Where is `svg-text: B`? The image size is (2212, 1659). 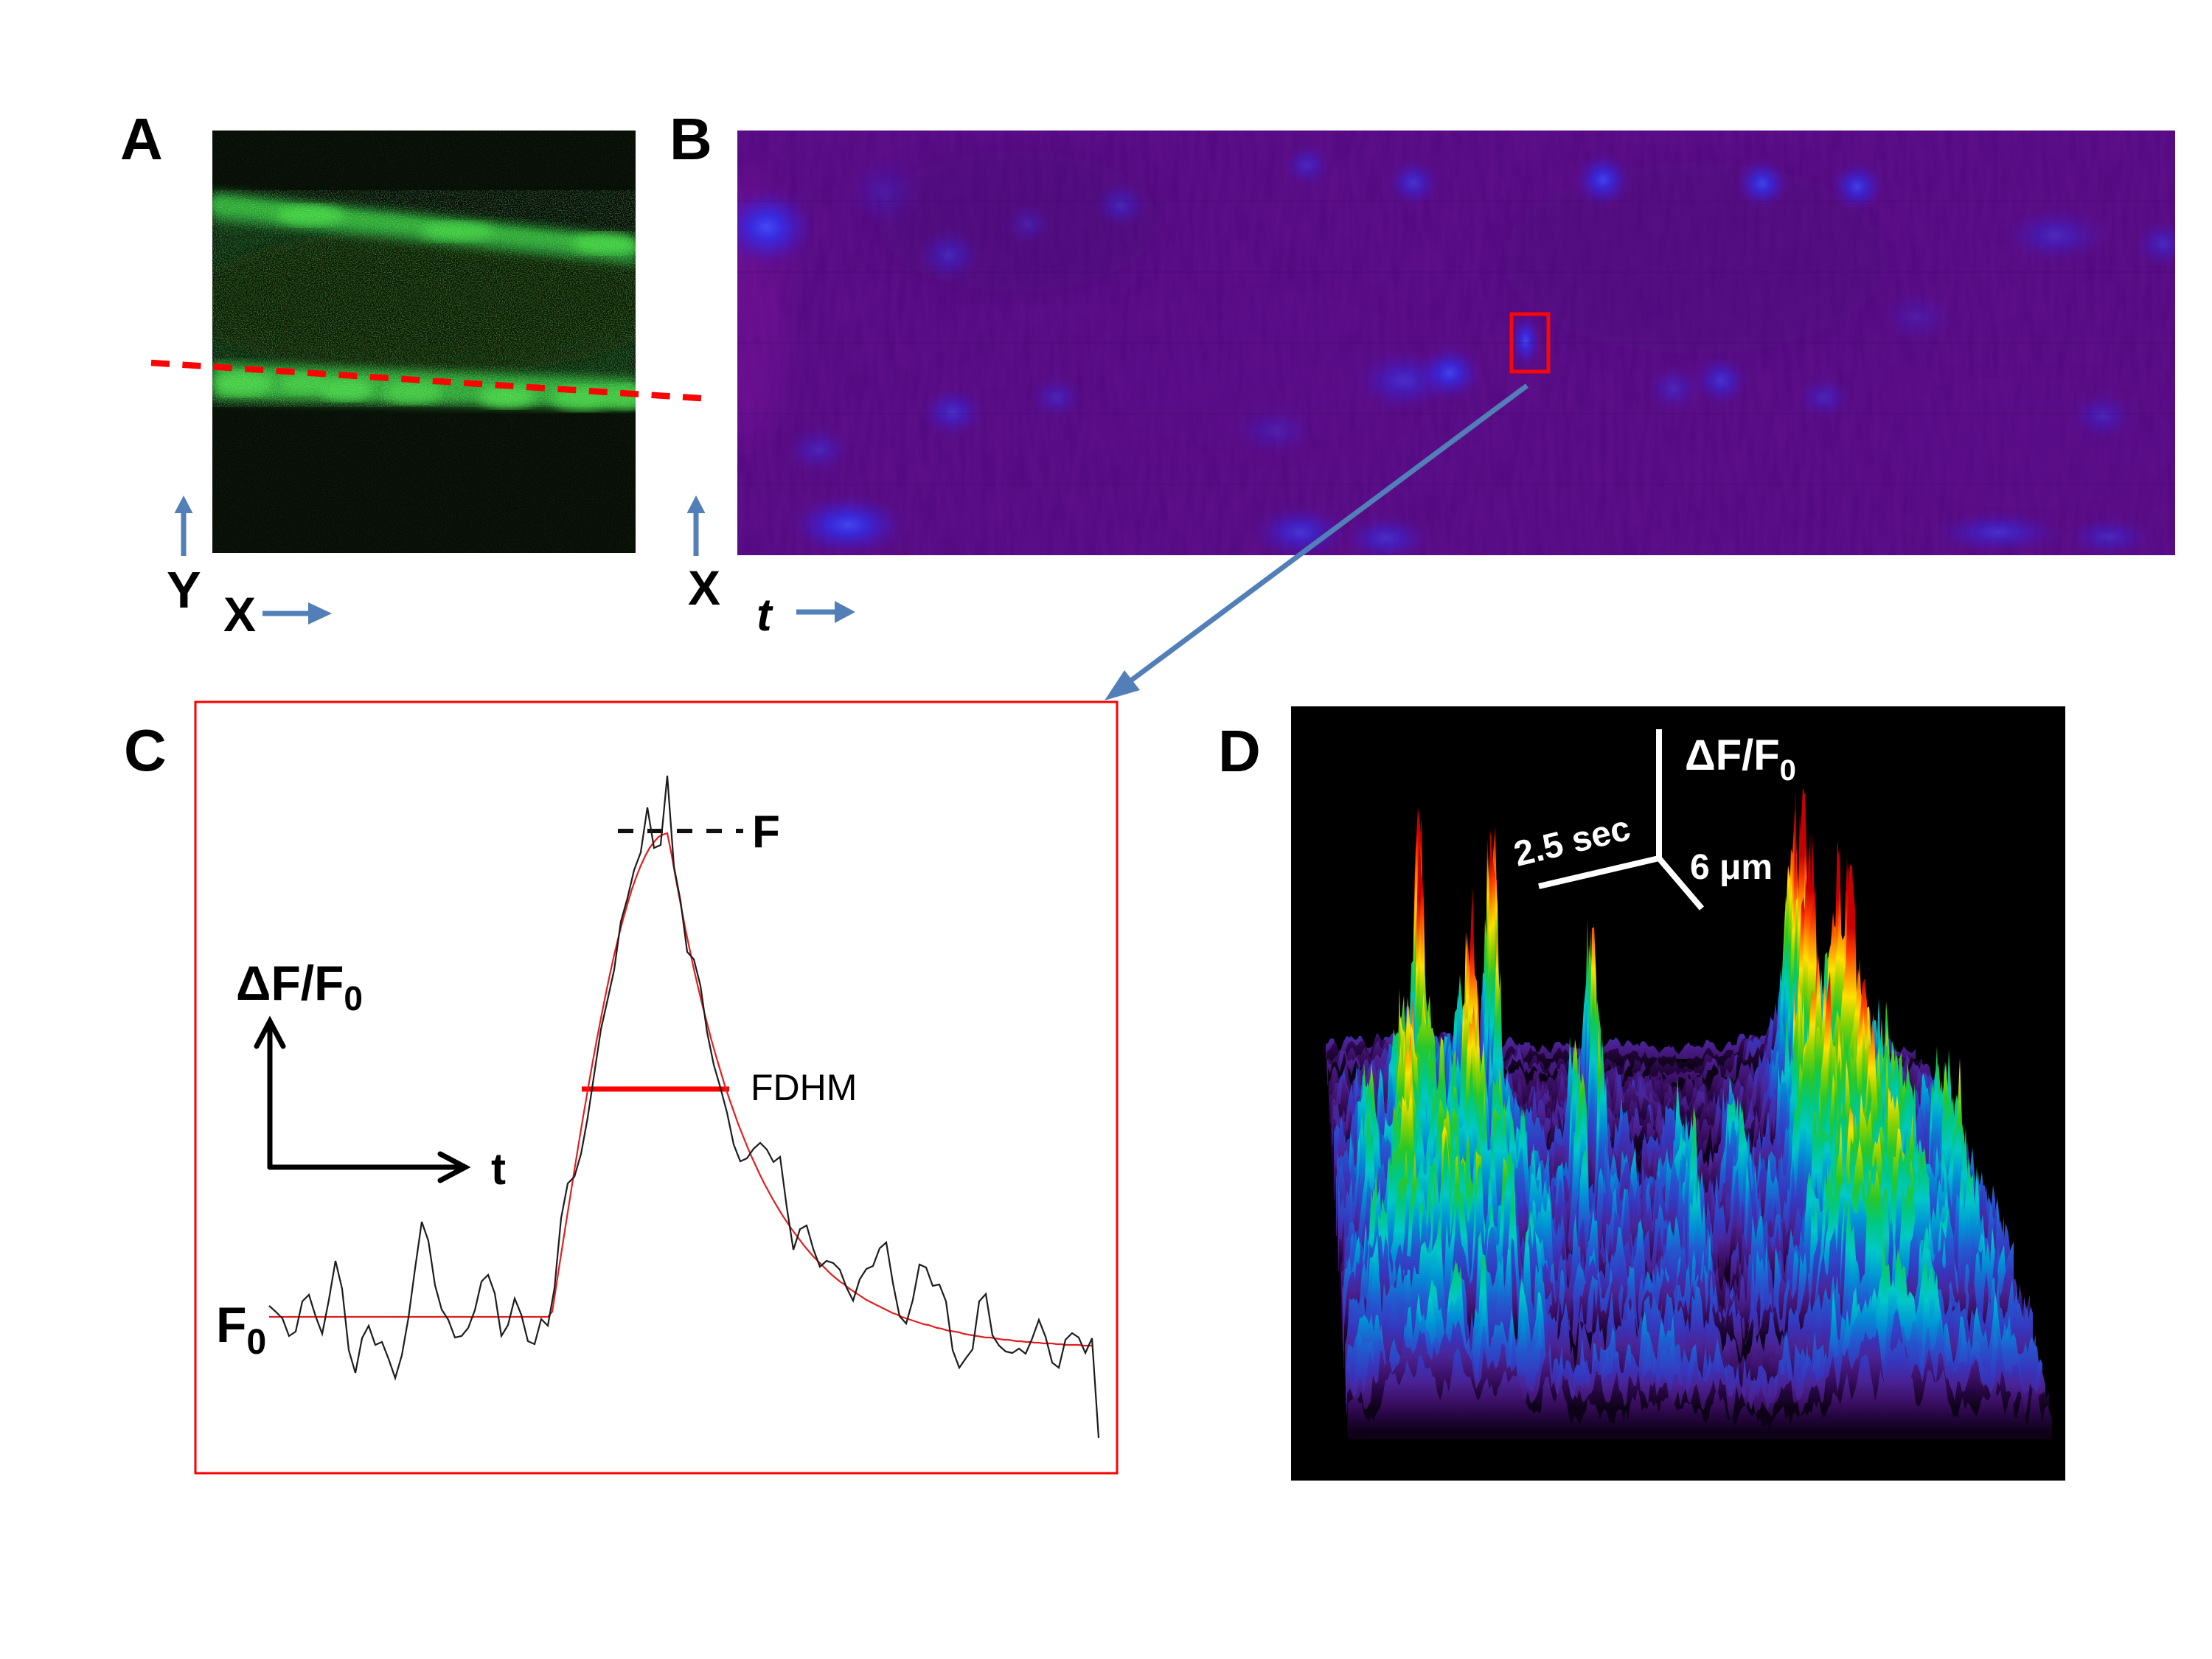
svg-text: B is located at coordinates (690, 139).